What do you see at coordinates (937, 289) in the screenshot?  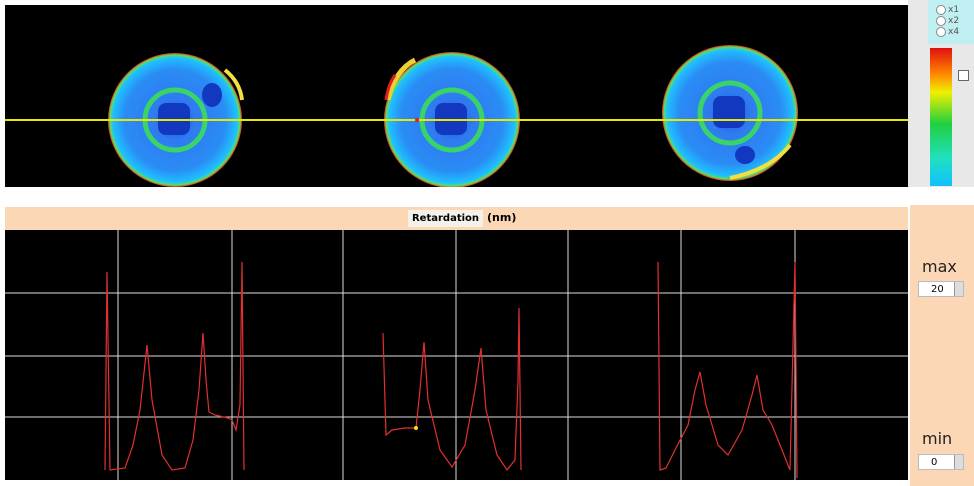 I see `max-value: 20` at bounding box center [937, 289].